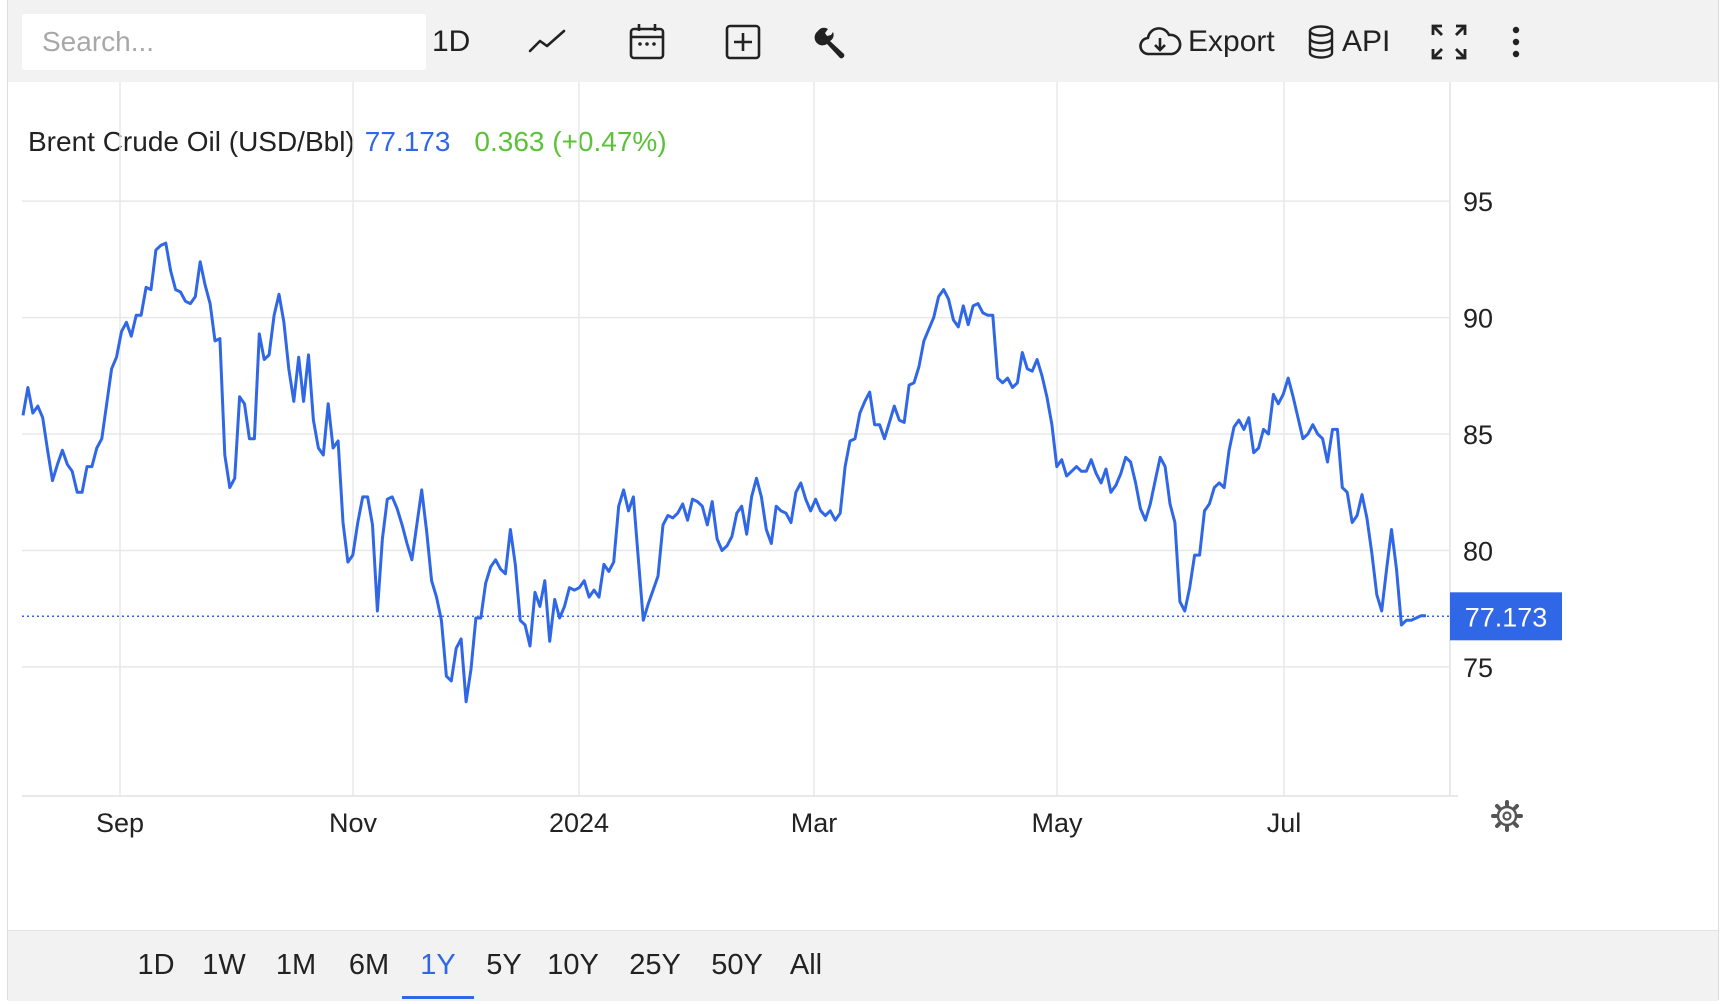  I want to click on more-options-button, so click(1516, 42).